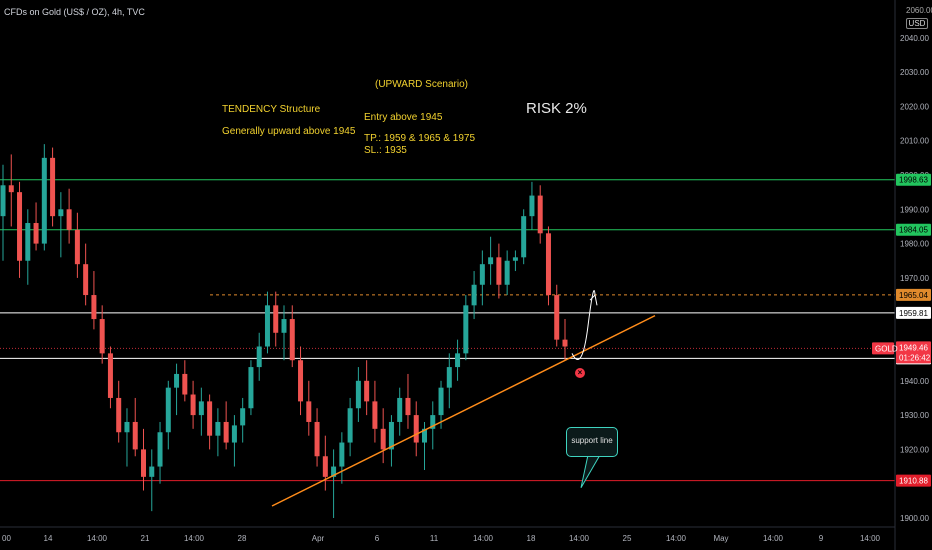 The height and width of the screenshot is (550, 932). I want to click on tendency-note: TENDENCY Structure, so click(271, 109).